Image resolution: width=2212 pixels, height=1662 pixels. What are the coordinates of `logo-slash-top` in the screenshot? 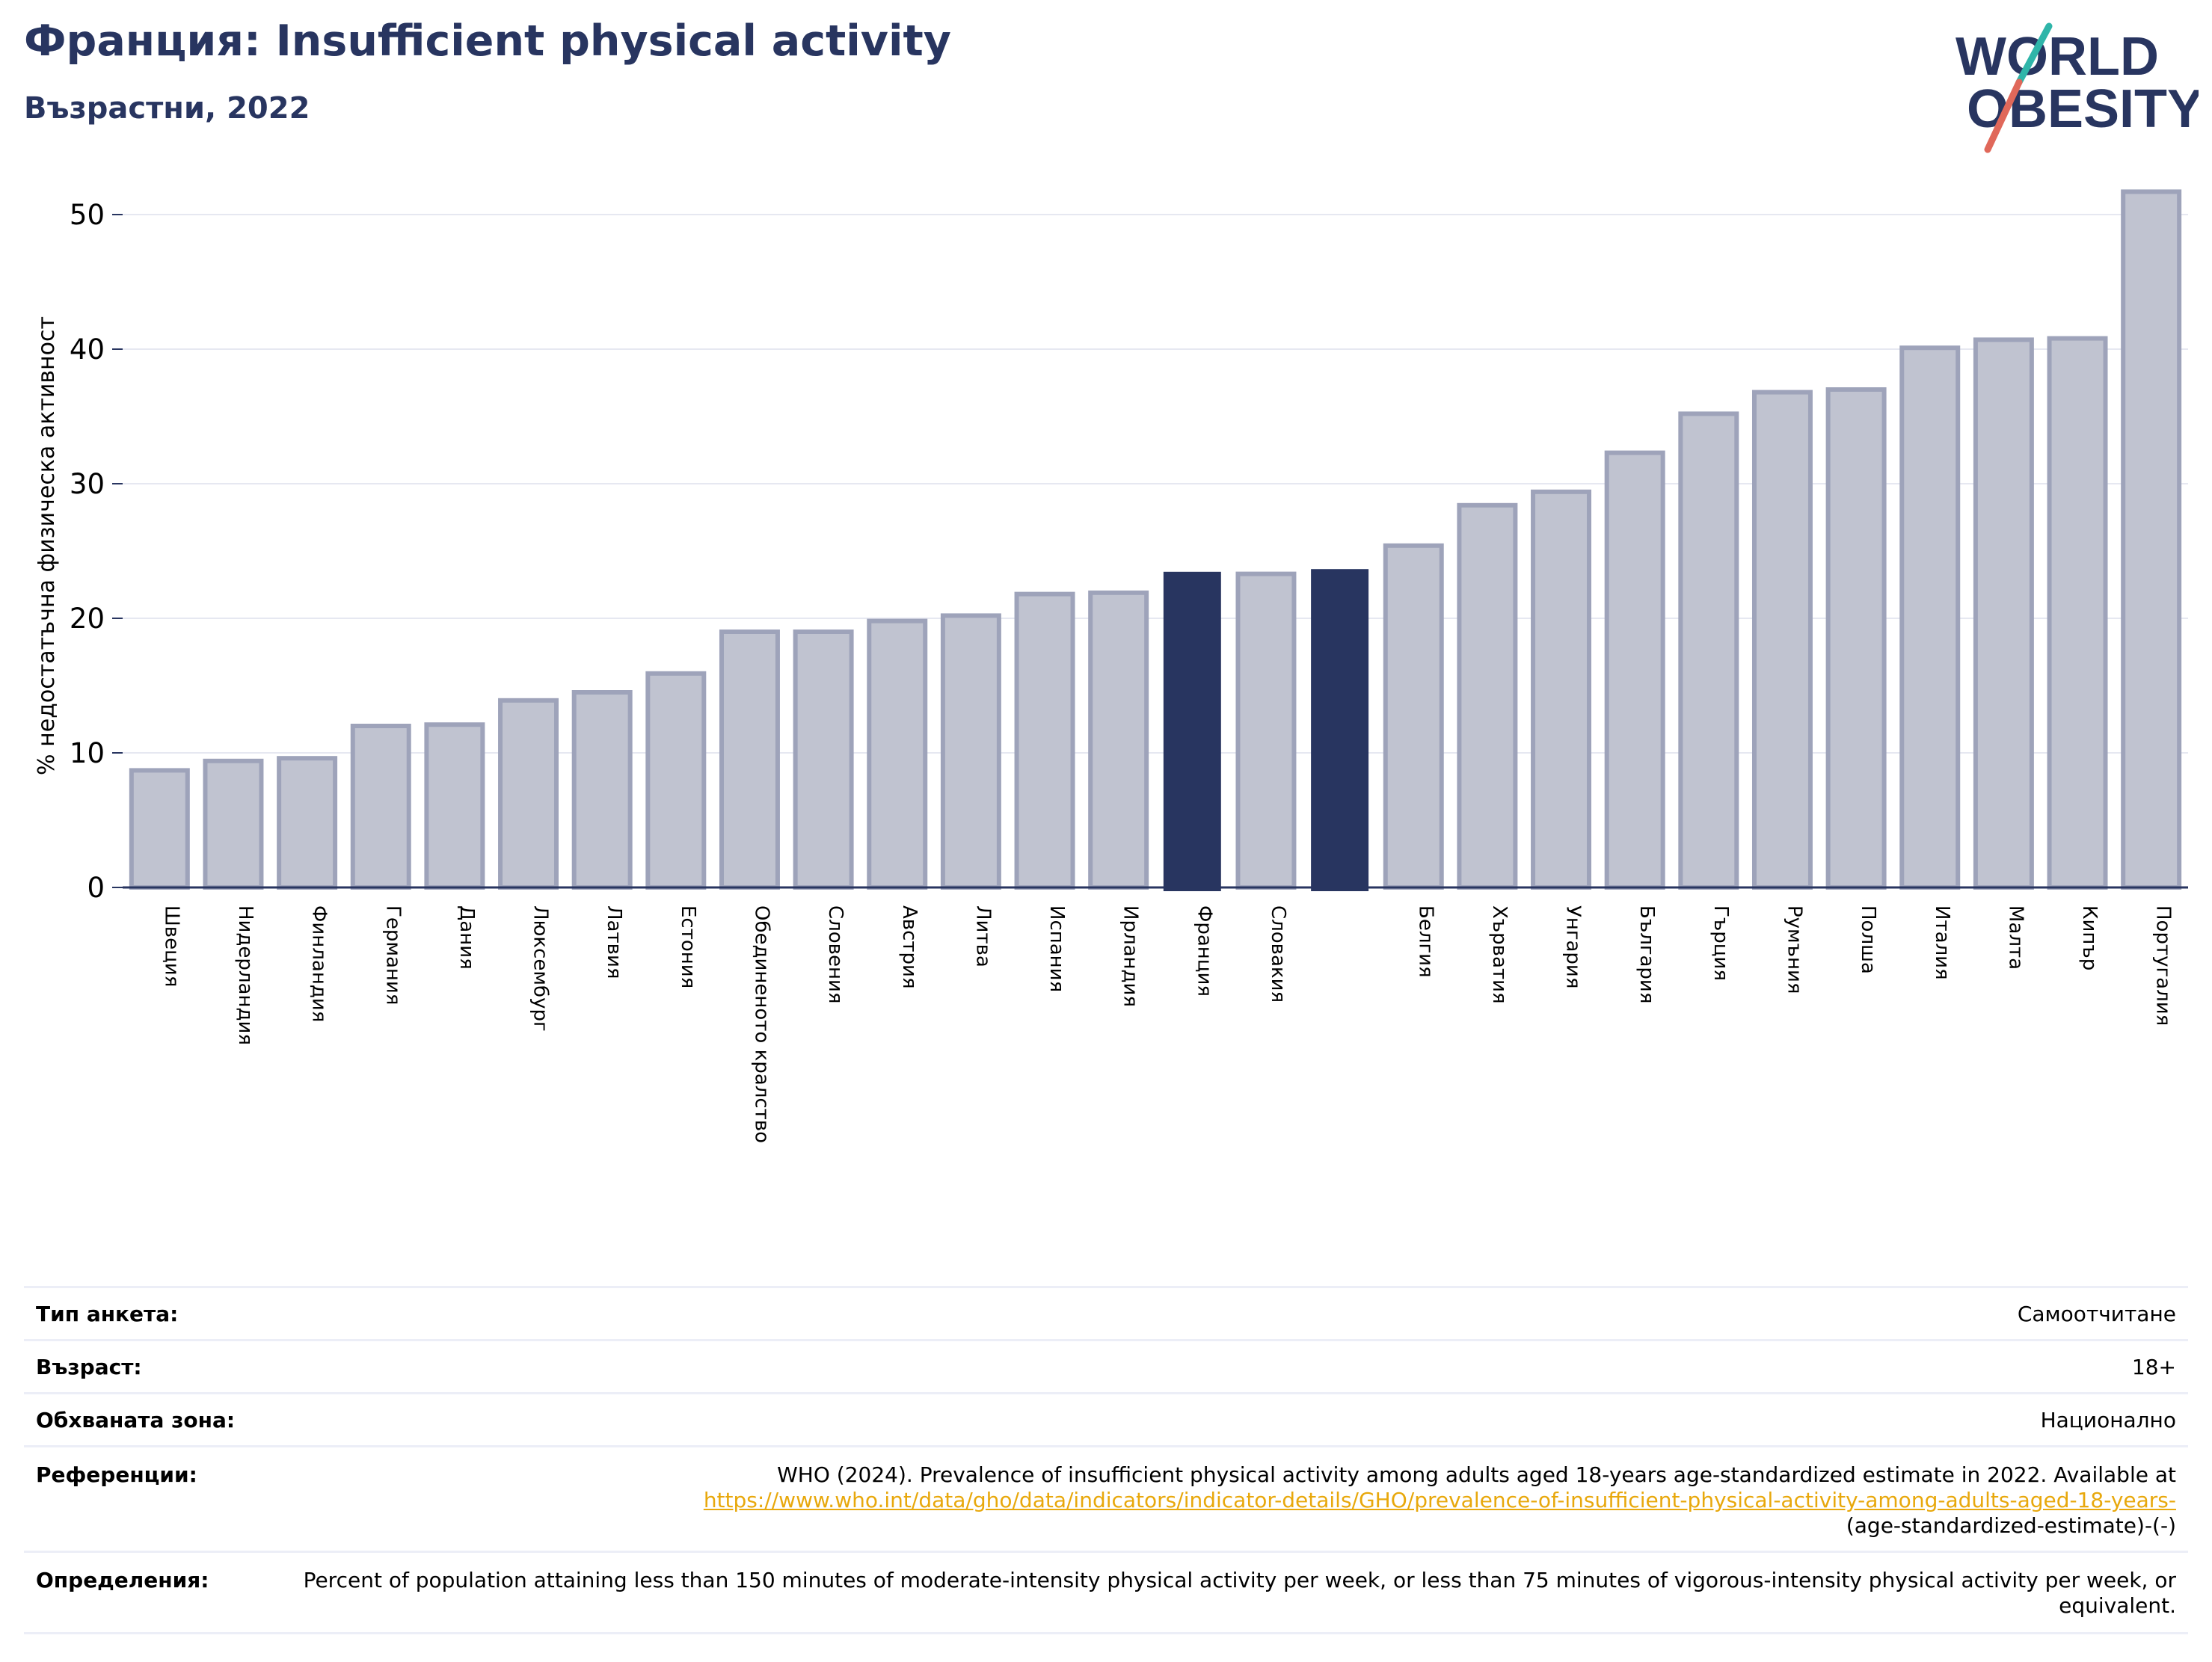 It's located at (2034, 54).